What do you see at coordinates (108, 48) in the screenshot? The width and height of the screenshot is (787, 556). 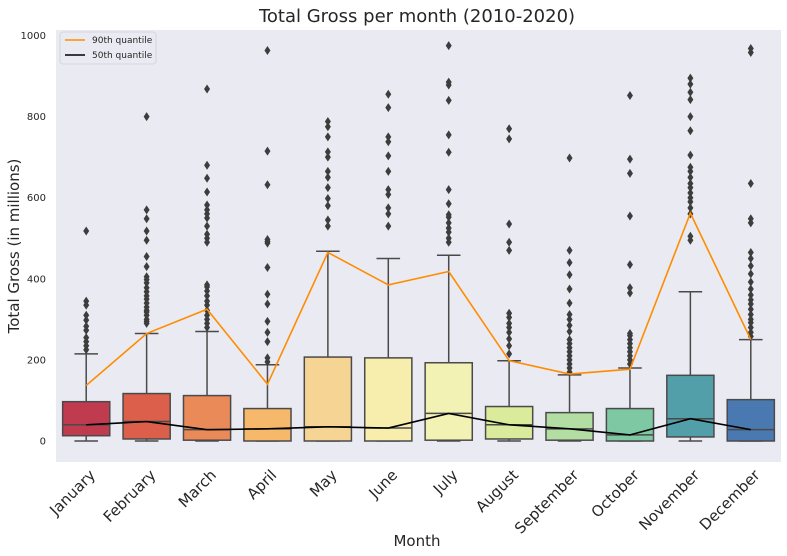 I see `legend: 90th quantile 50th quantile` at bounding box center [108, 48].